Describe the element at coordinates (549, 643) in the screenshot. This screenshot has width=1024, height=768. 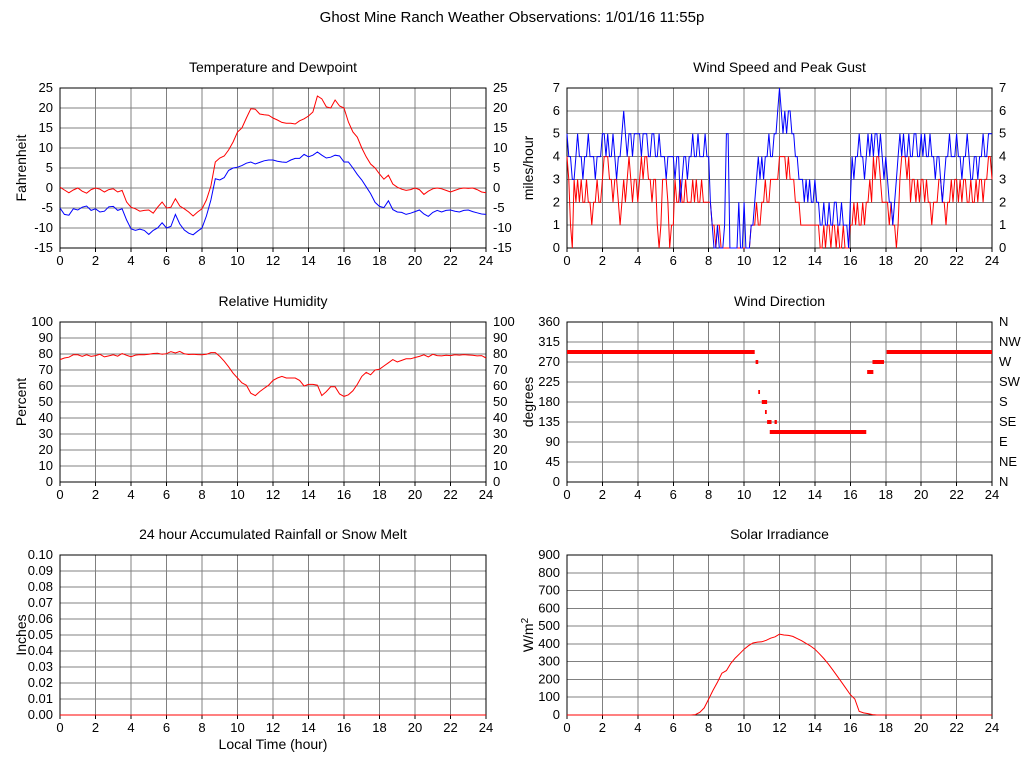
I see `y-tick-label: 400` at that location.